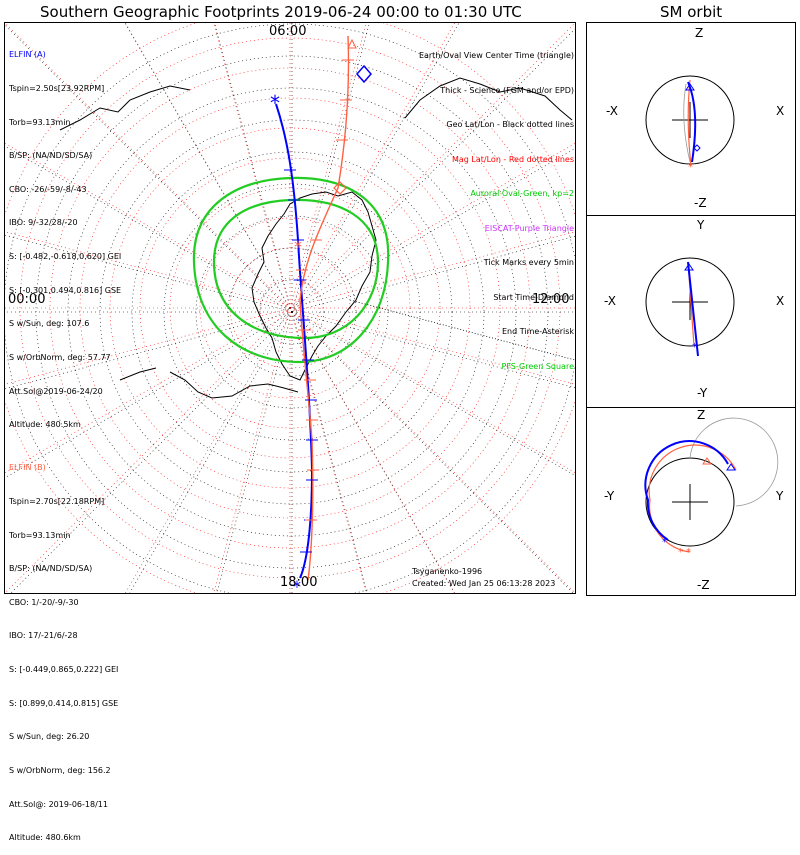  I want to click on triangle-marker-b, so click(707, 461).